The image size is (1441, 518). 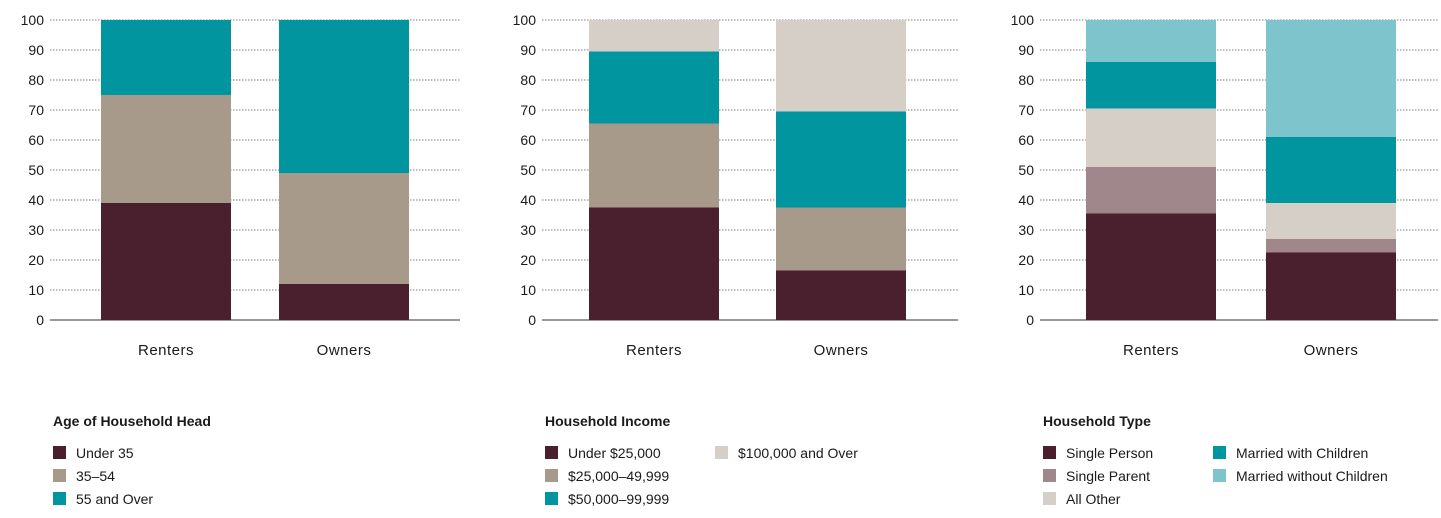 What do you see at coordinates (614, 452) in the screenshot?
I see `legend-label: Under $25,000` at bounding box center [614, 452].